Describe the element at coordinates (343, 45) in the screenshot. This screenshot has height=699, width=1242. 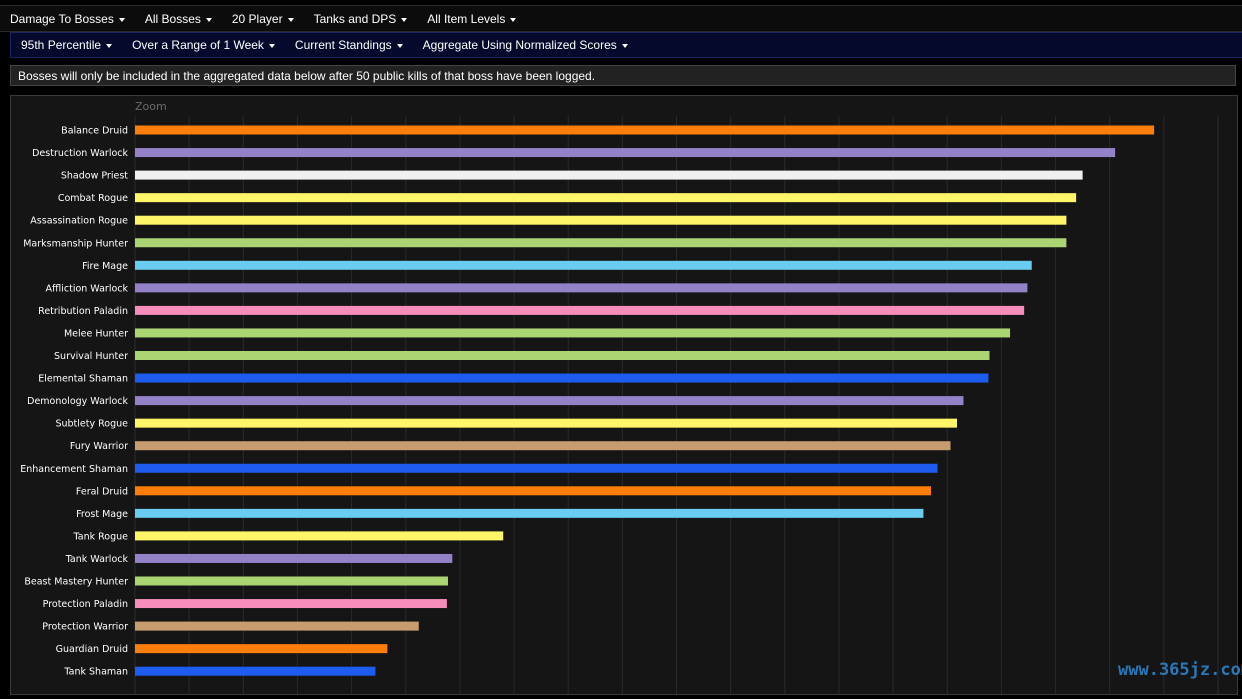
I see `standings-dropdown-label: Current Standings` at that location.